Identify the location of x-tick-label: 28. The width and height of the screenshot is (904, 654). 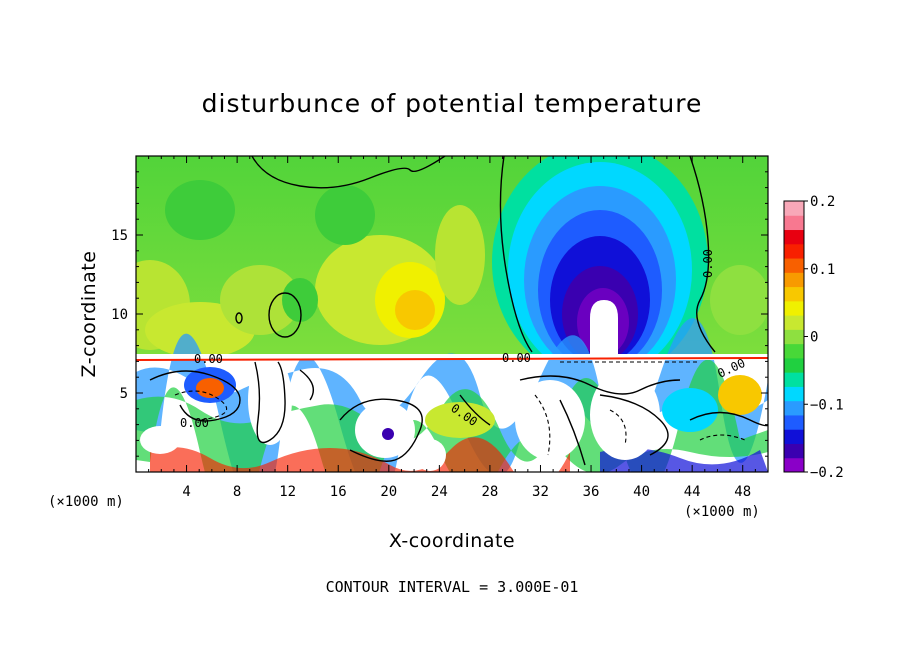
(489, 492).